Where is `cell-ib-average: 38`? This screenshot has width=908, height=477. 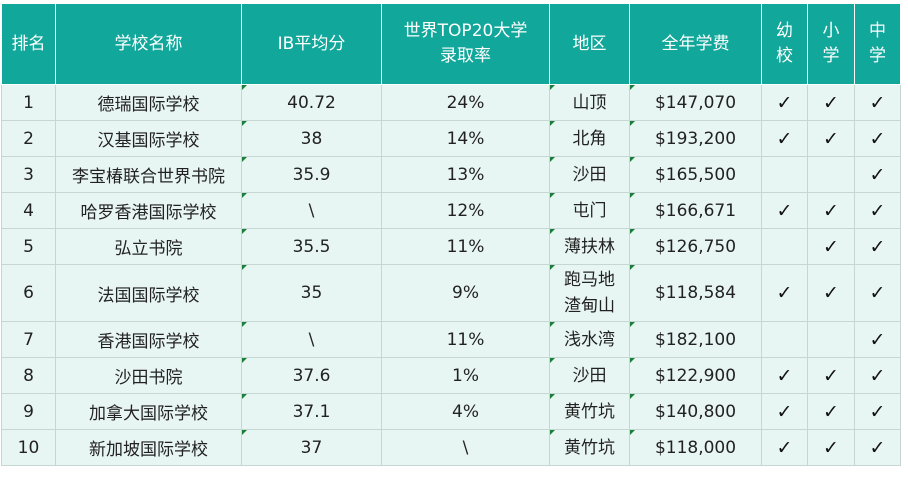 cell-ib-average: 38 is located at coordinates (311, 138).